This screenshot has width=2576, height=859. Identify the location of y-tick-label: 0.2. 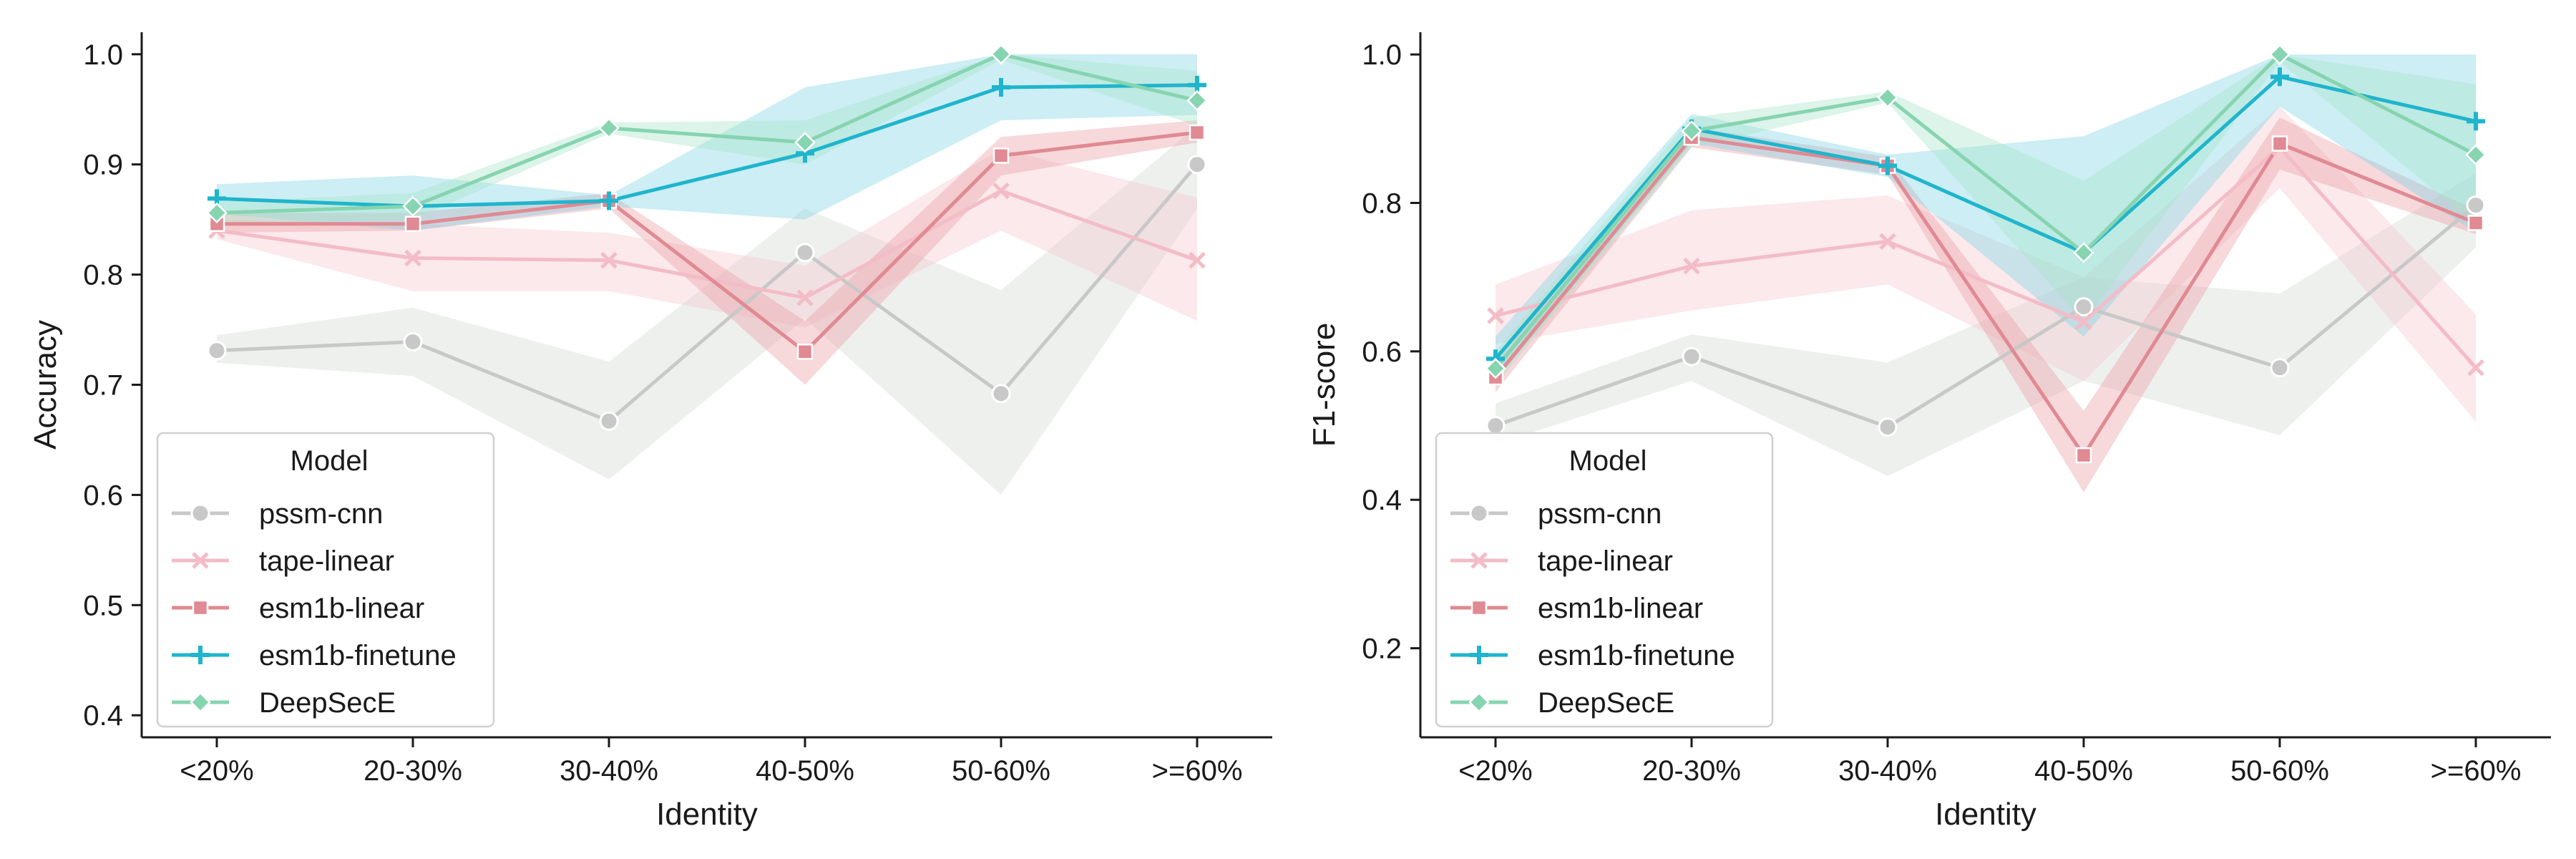
(1382, 649).